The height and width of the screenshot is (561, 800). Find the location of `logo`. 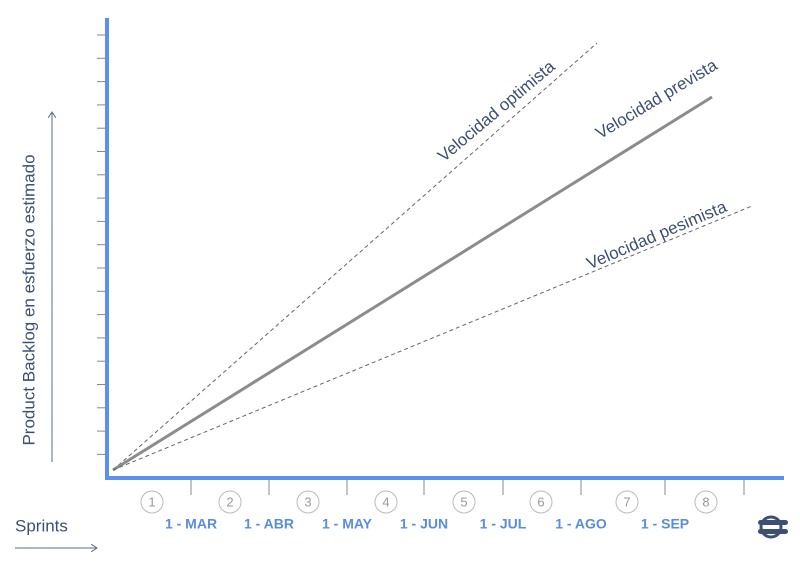

logo is located at coordinates (773, 527).